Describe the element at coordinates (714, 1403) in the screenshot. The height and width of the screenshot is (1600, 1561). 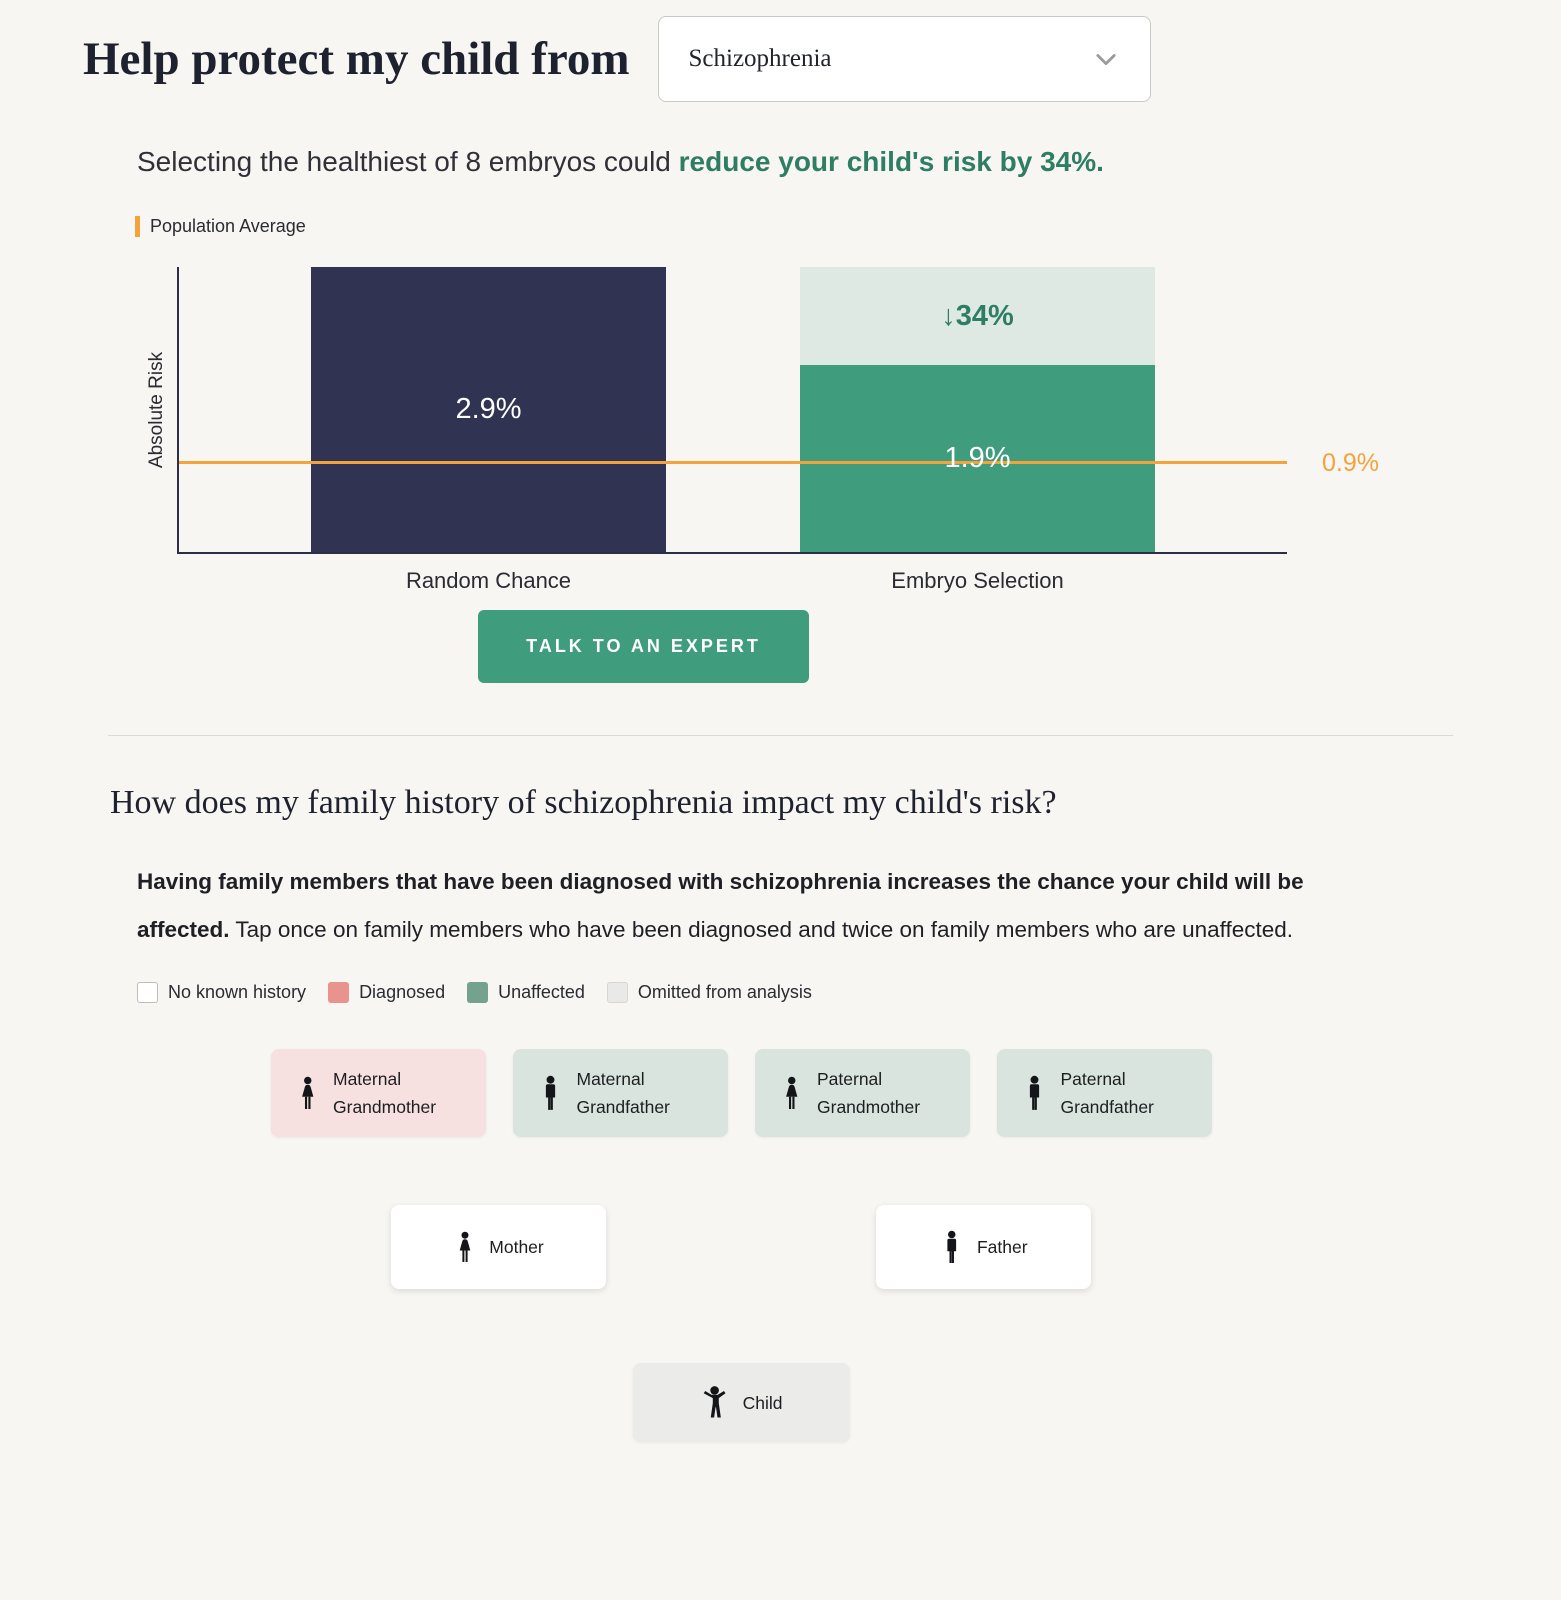
I see `child-icon` at that location.